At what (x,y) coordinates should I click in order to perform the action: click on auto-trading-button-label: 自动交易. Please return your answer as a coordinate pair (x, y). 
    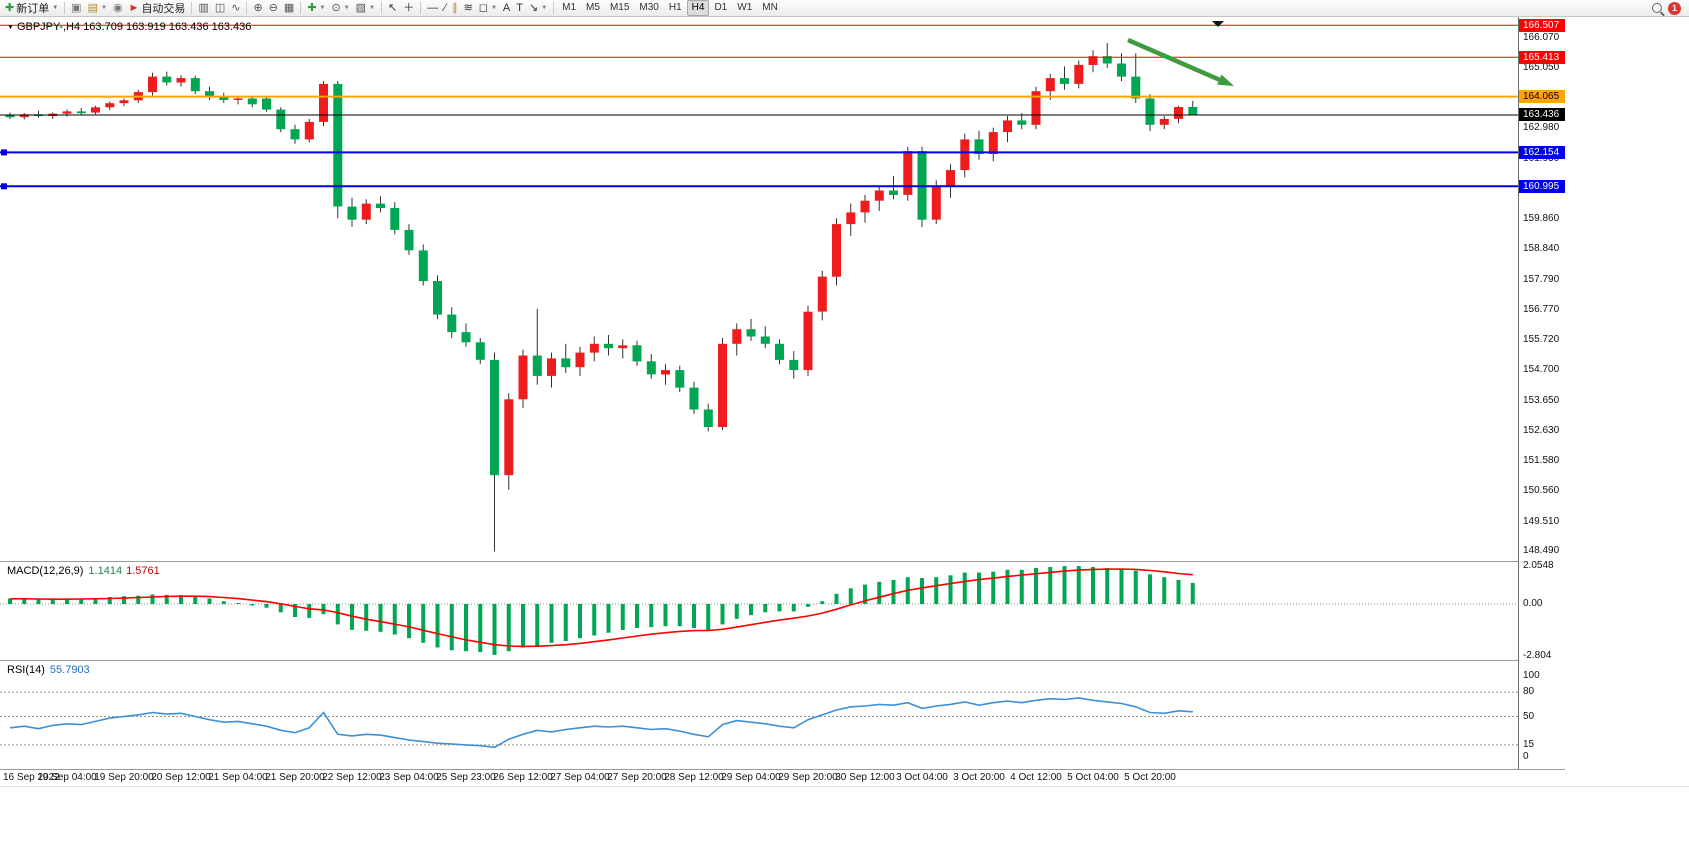
    Looking at the image, I should click on (163, 9).